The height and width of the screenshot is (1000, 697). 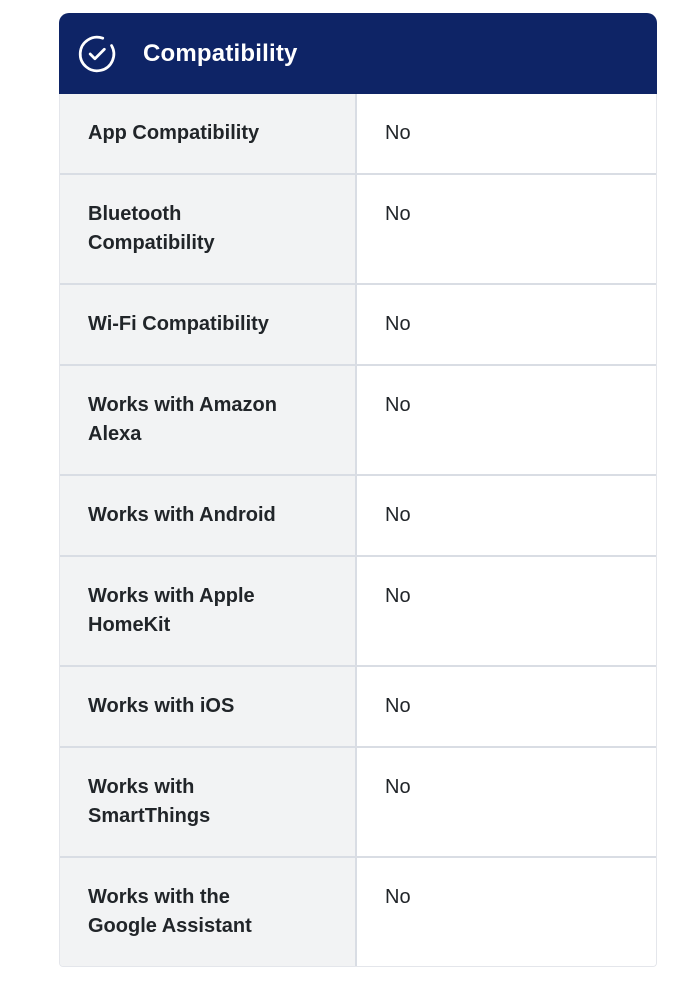 What do you see at coordinates (208, 611) in the screenshot?
I see `spec-label: Works with Apple HomeKit` at bounding box center [208, 611].